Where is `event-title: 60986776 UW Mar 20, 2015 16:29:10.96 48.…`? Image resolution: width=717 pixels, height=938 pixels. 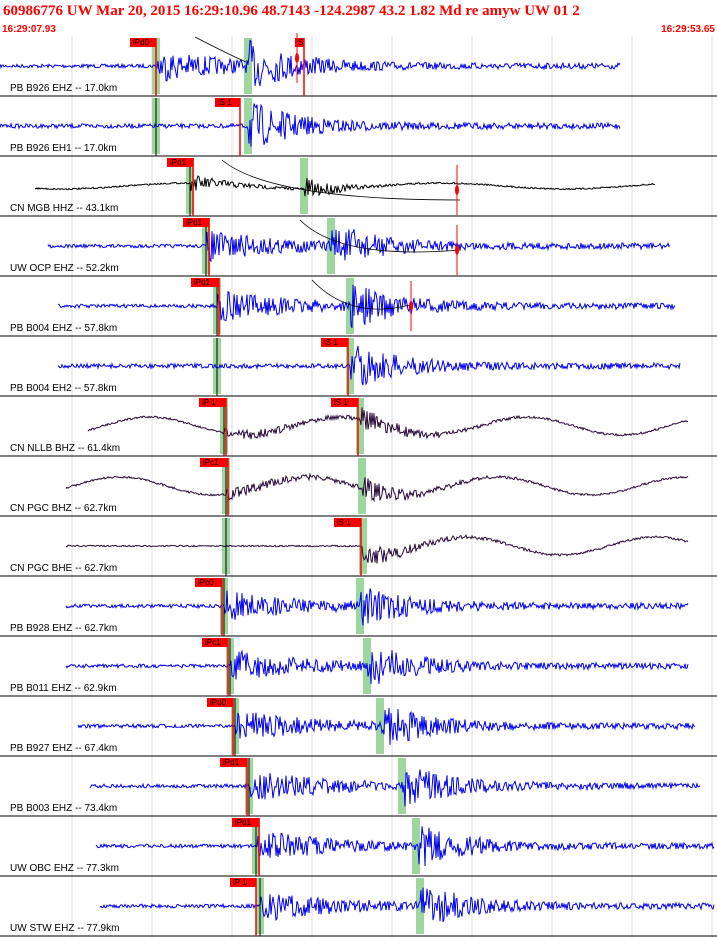
event-title: 60986776 UW Mar 20, 2015 16:29:10.96 48.… is located at coordinates (291, 11).